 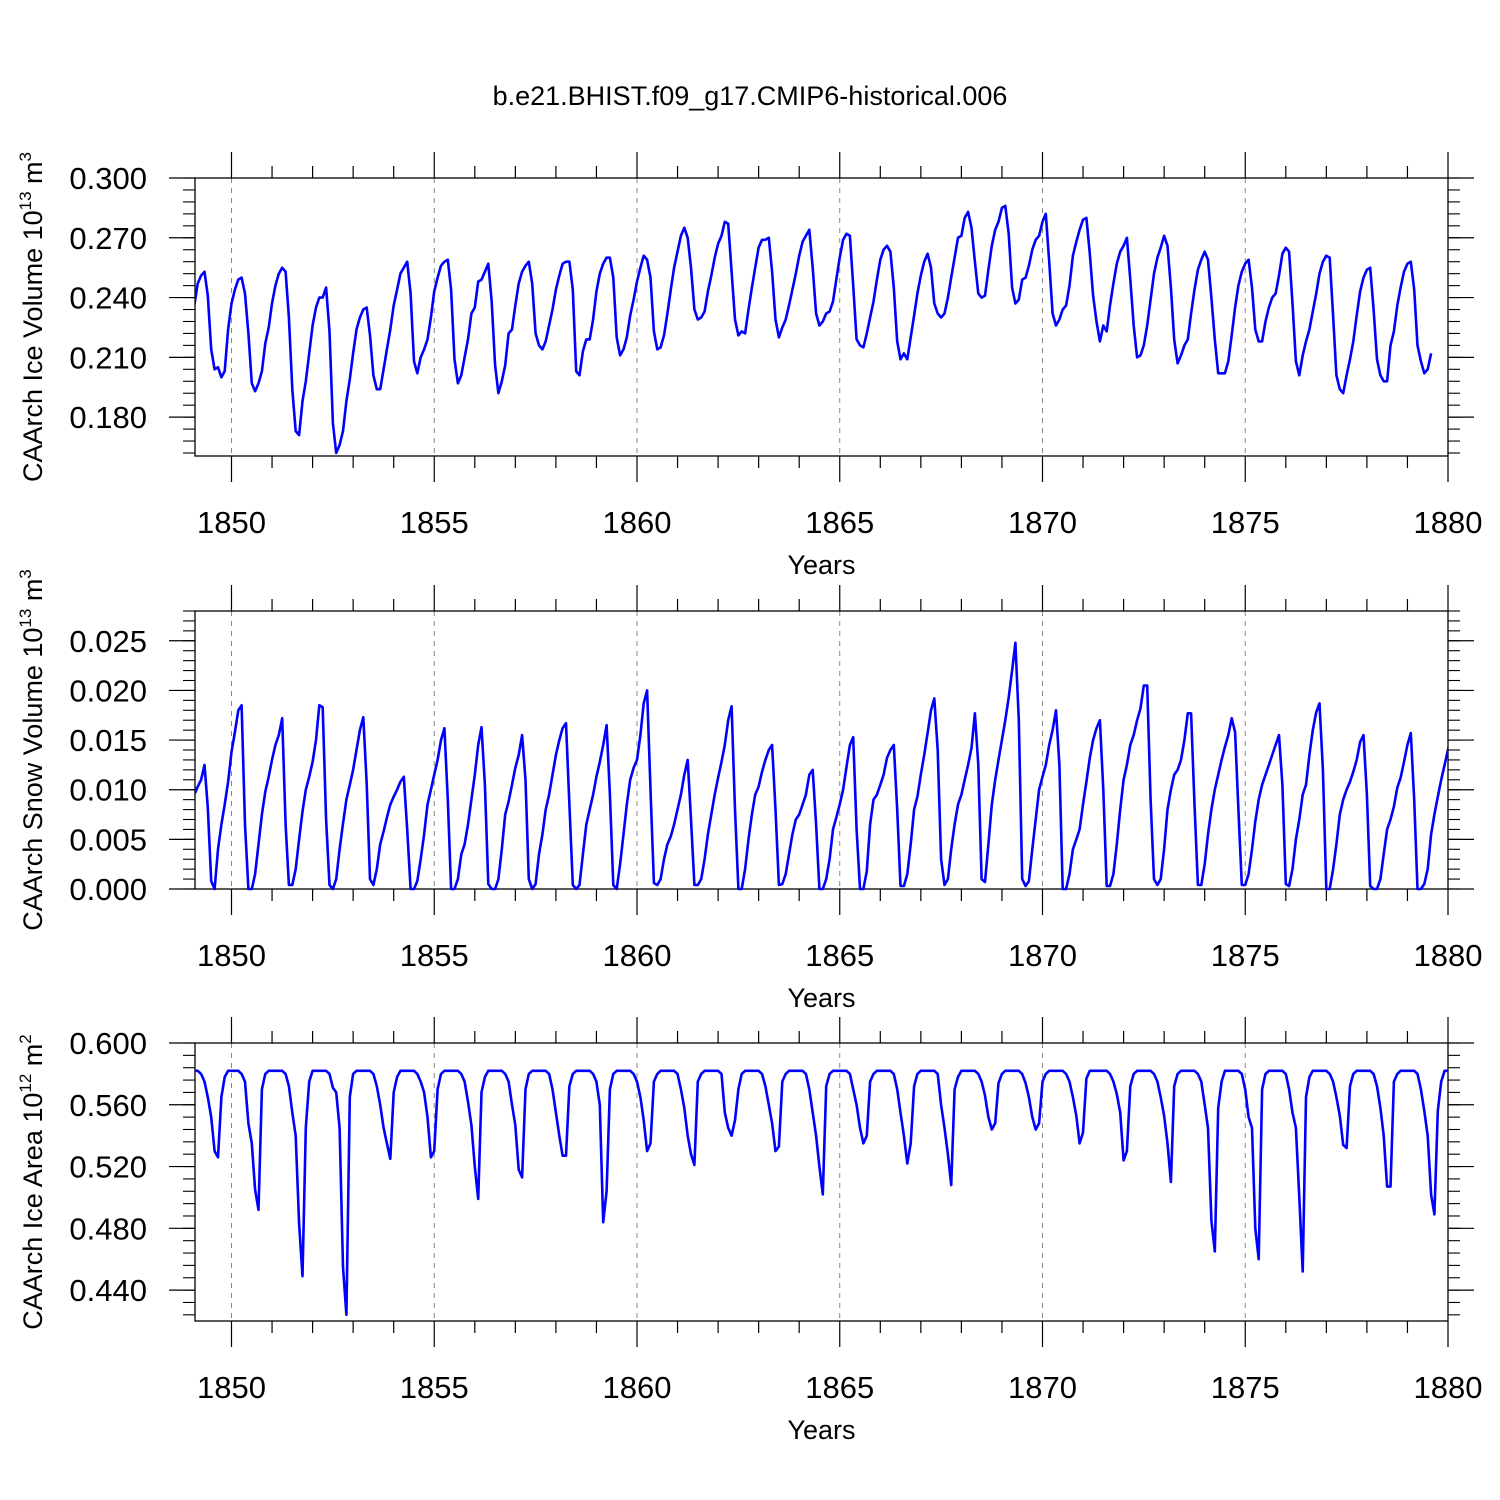 I want to click on y-axis-label: CAArch Ice Volume 1013 m3, so click(x=32, y=317).